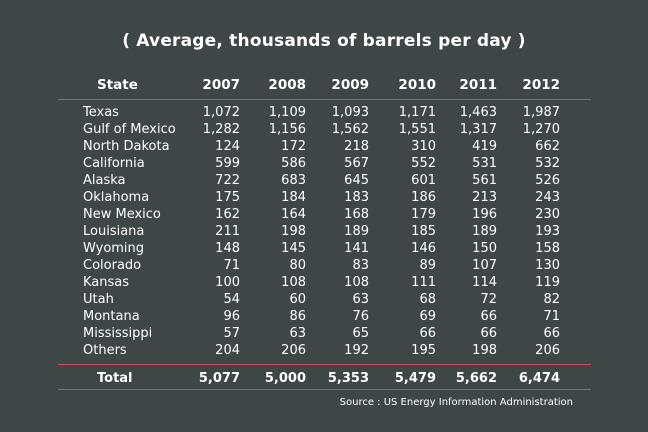 Image resolution: width=648 pixels, height=432 pixels. Describe the element at coordinates (488, 299) in the screenshot. I see `table-cell: 72` at that location.